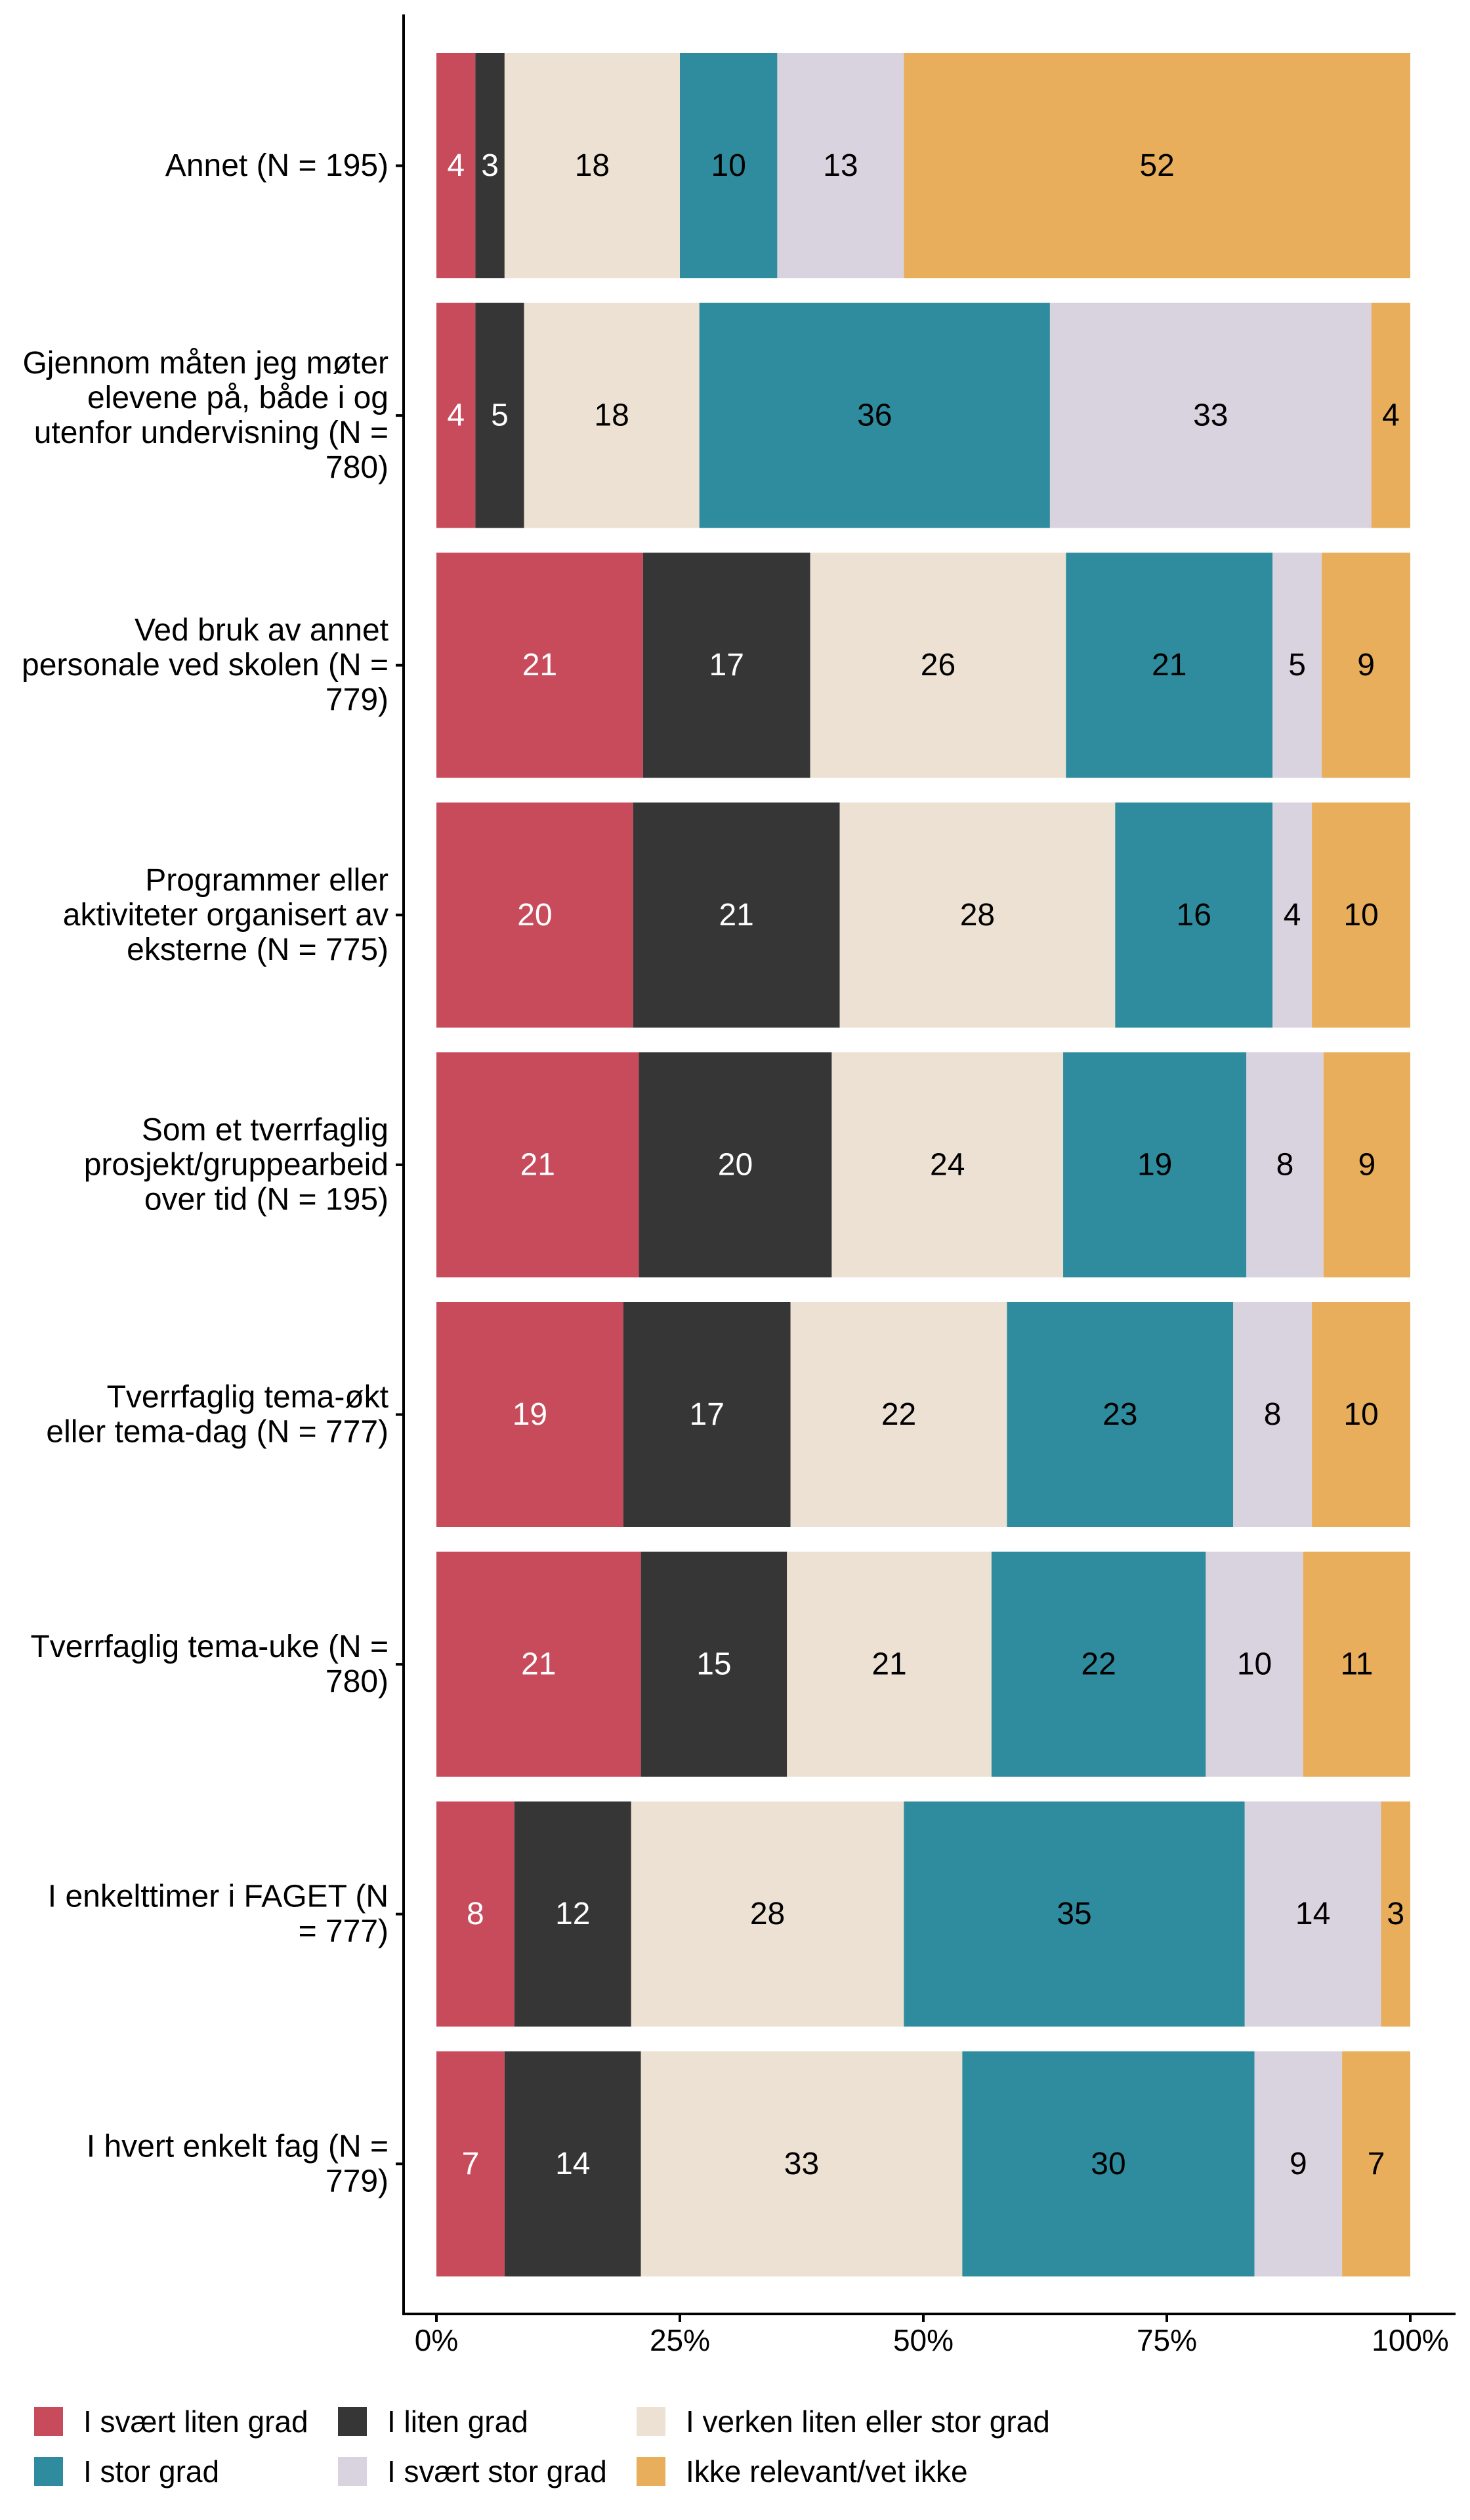  I want to click on bar-value-label: 23, so click(1119, 1414).